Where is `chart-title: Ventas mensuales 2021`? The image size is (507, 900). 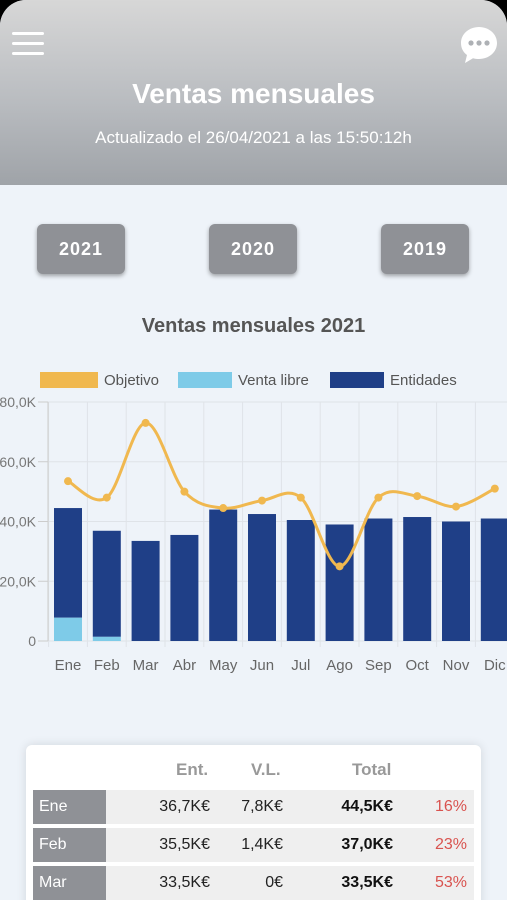
chart-title: Ventas mensuales 2021 is located at coordinates (253, 326).